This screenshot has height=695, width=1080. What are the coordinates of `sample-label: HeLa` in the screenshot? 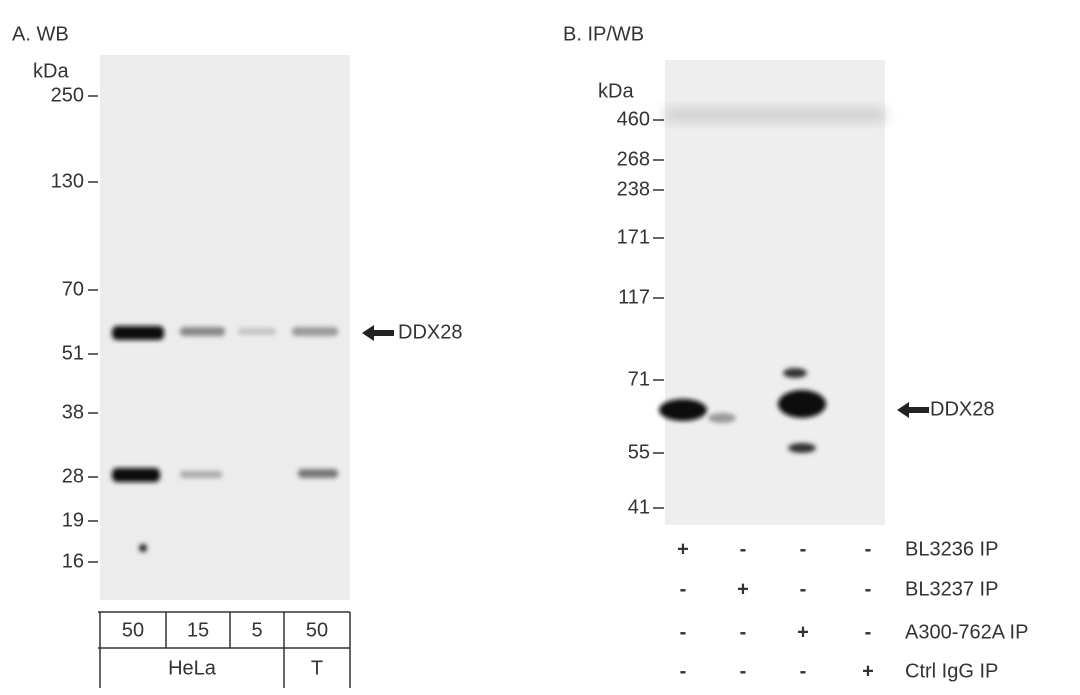 It's located at (192, 668).